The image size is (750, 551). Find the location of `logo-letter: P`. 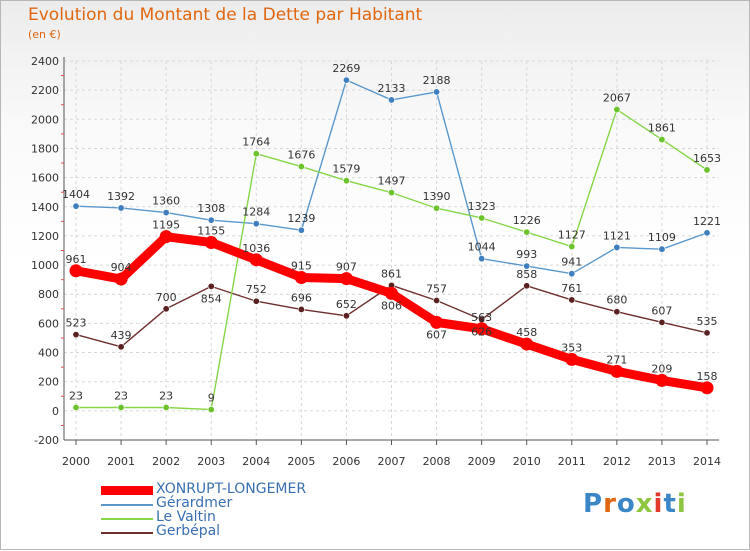

logo-letter: P is located at coordinates (593, 504).